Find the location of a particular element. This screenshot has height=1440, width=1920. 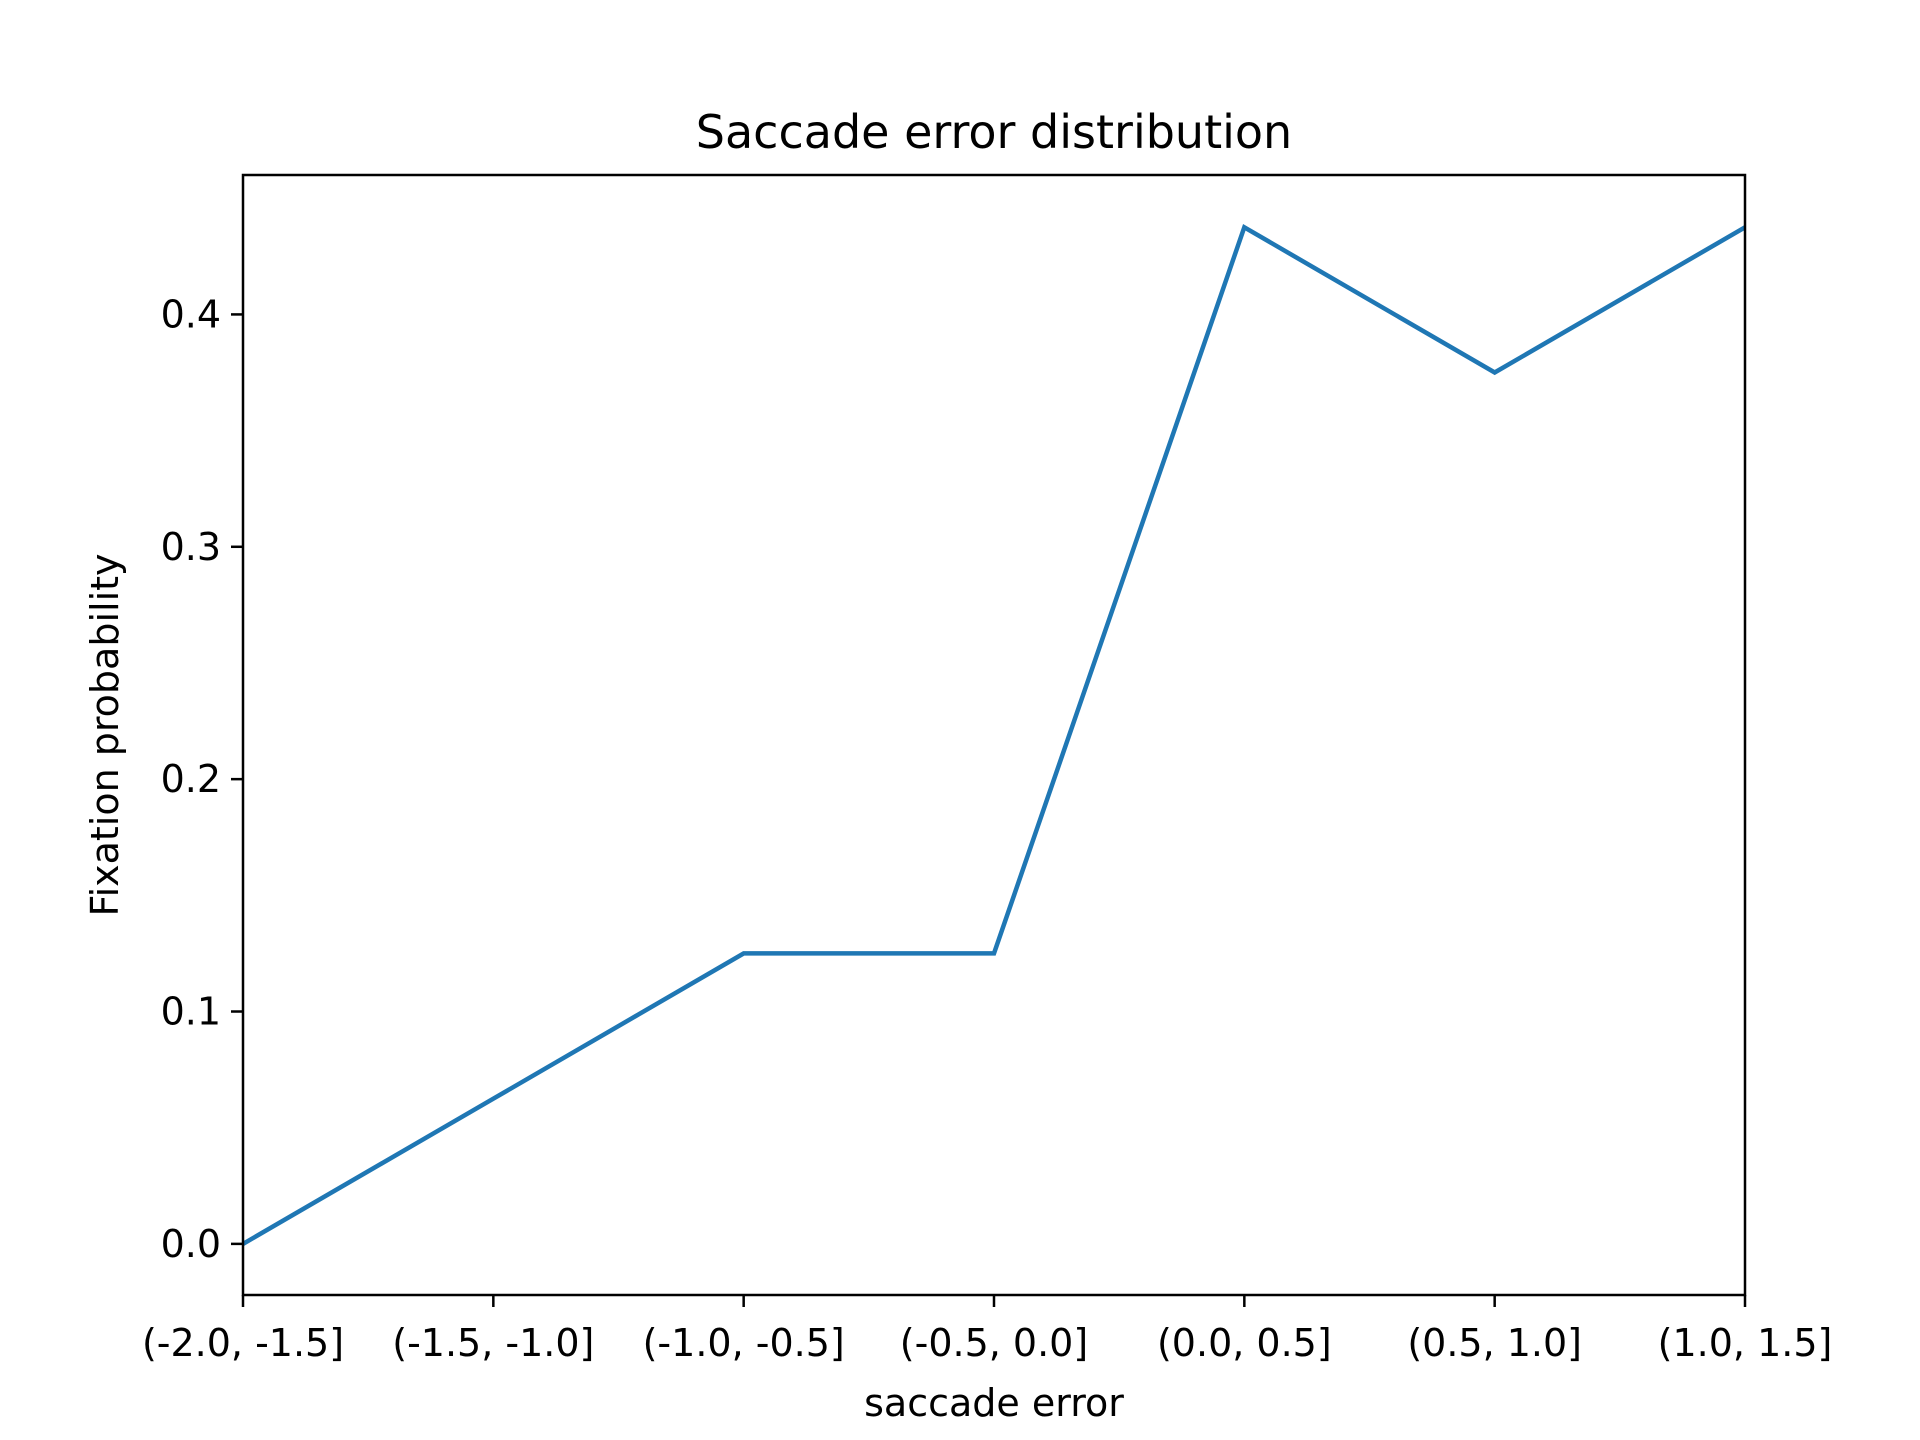

y-axis-label: Fixation probability is located at coordinates (105, 734).